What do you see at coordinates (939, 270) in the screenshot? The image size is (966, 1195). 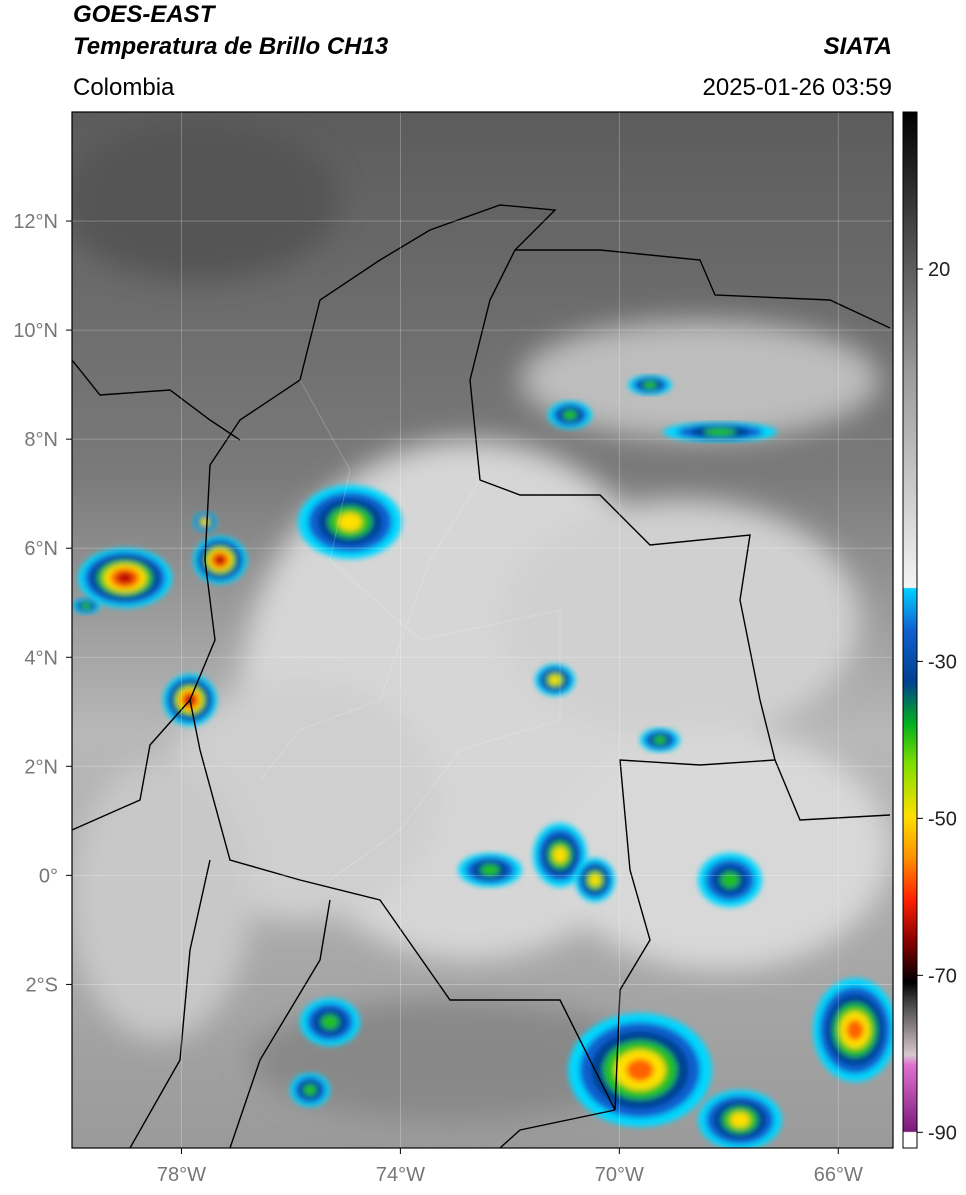 I see `colorbar-tick-label: 20` at bounding box center [939, 270].